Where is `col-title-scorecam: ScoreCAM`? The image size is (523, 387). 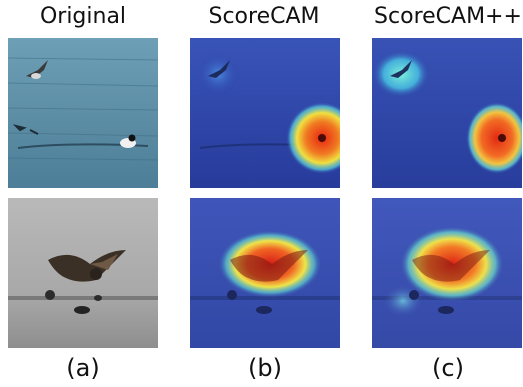 col-title-scorecam: ScoreCAM is located at coordinates (264, 16).